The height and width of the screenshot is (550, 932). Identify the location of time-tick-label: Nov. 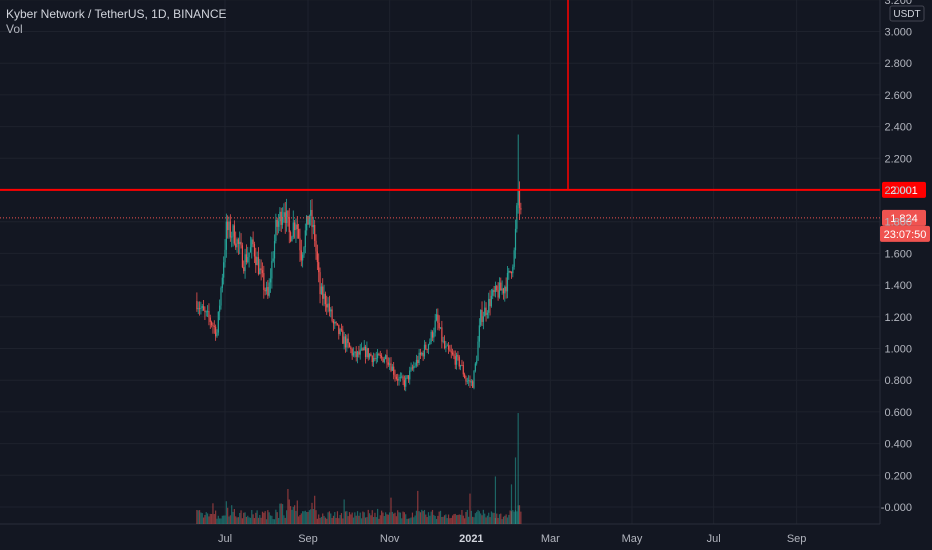
(390, 539).